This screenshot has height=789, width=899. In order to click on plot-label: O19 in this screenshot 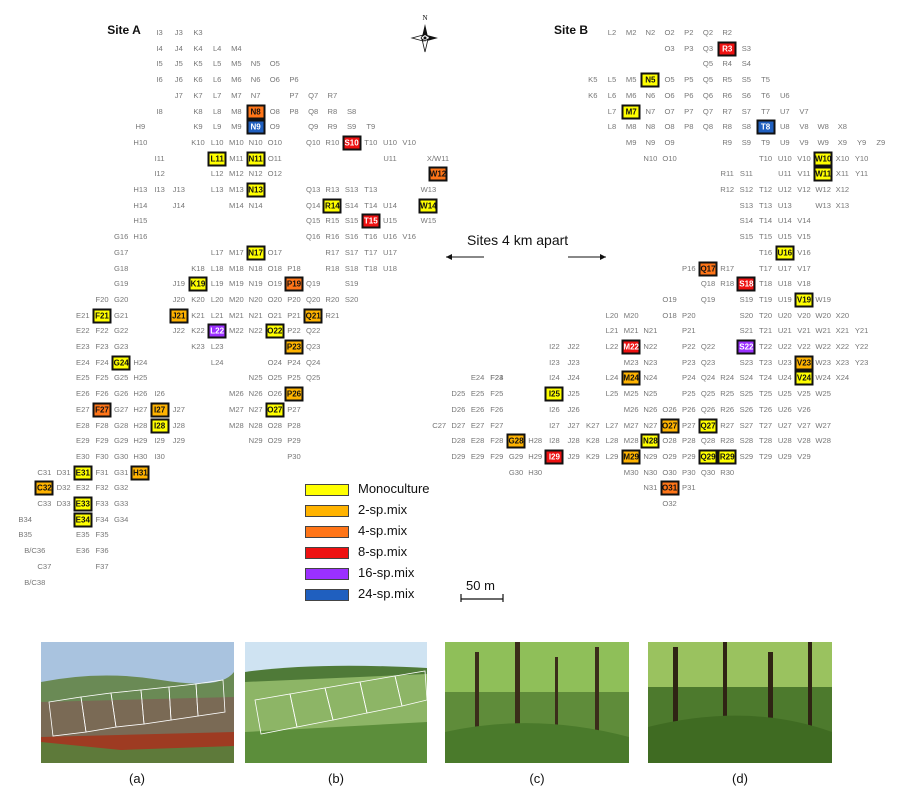, I will do `click(669, 300)`.